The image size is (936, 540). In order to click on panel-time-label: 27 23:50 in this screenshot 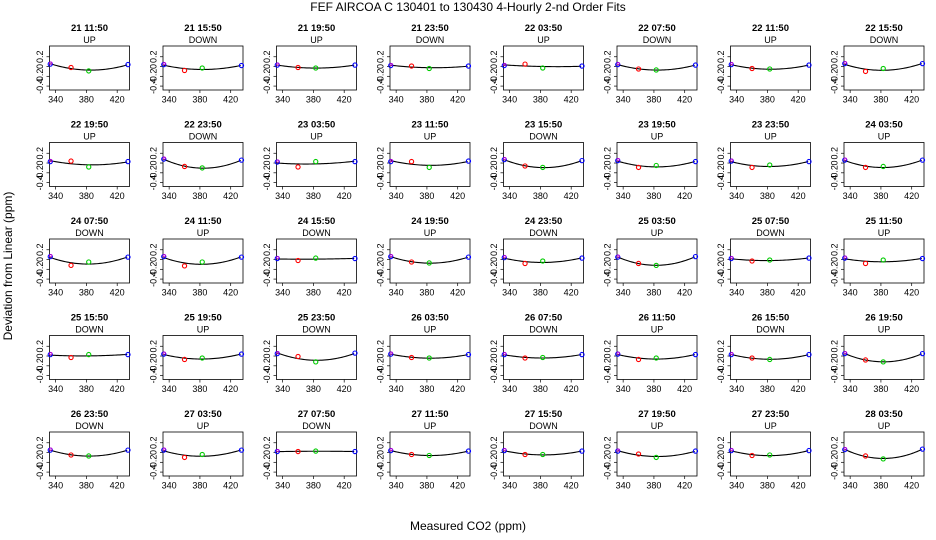, I will do `click(771, 414)`.